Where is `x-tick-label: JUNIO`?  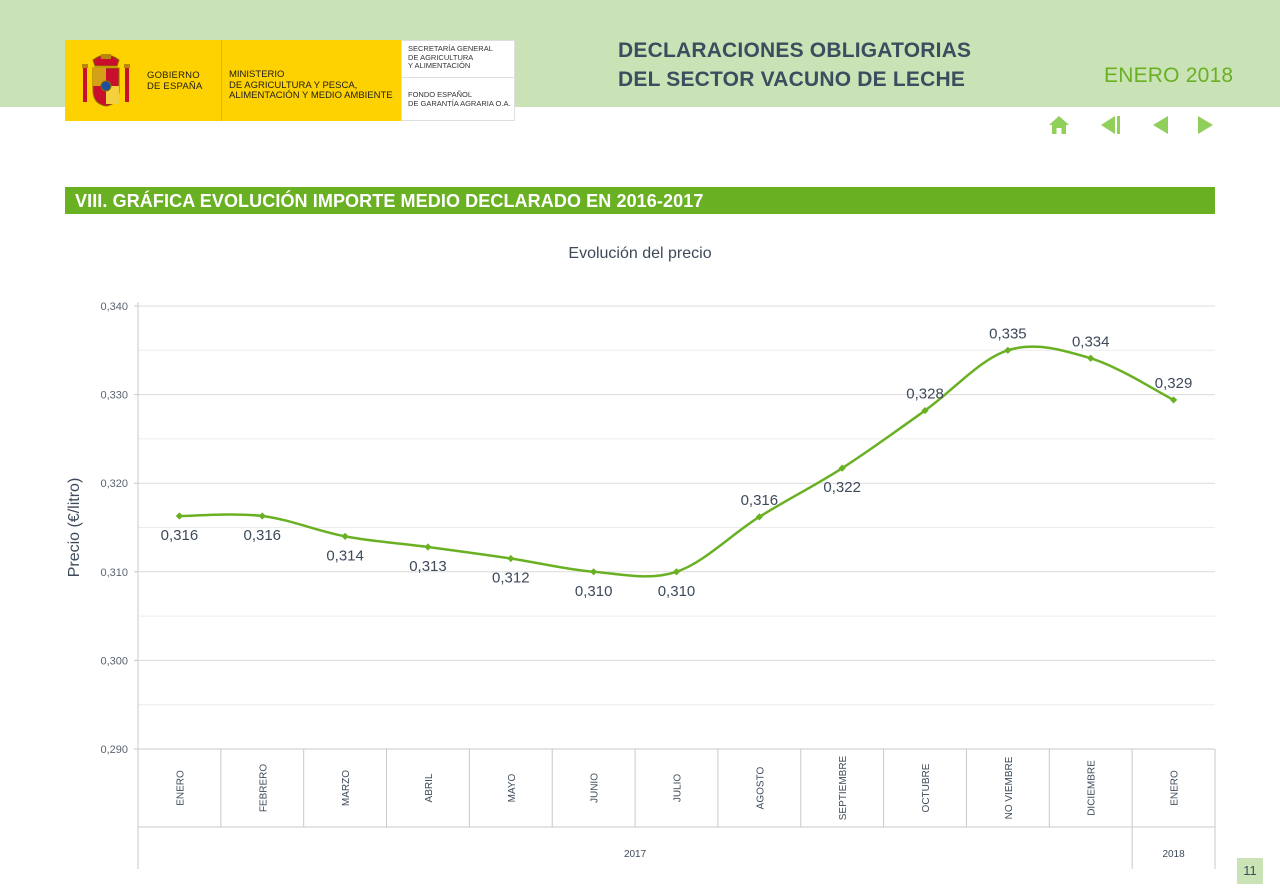 x-tick-label: JUNIO is located at coordinates (595, 788).